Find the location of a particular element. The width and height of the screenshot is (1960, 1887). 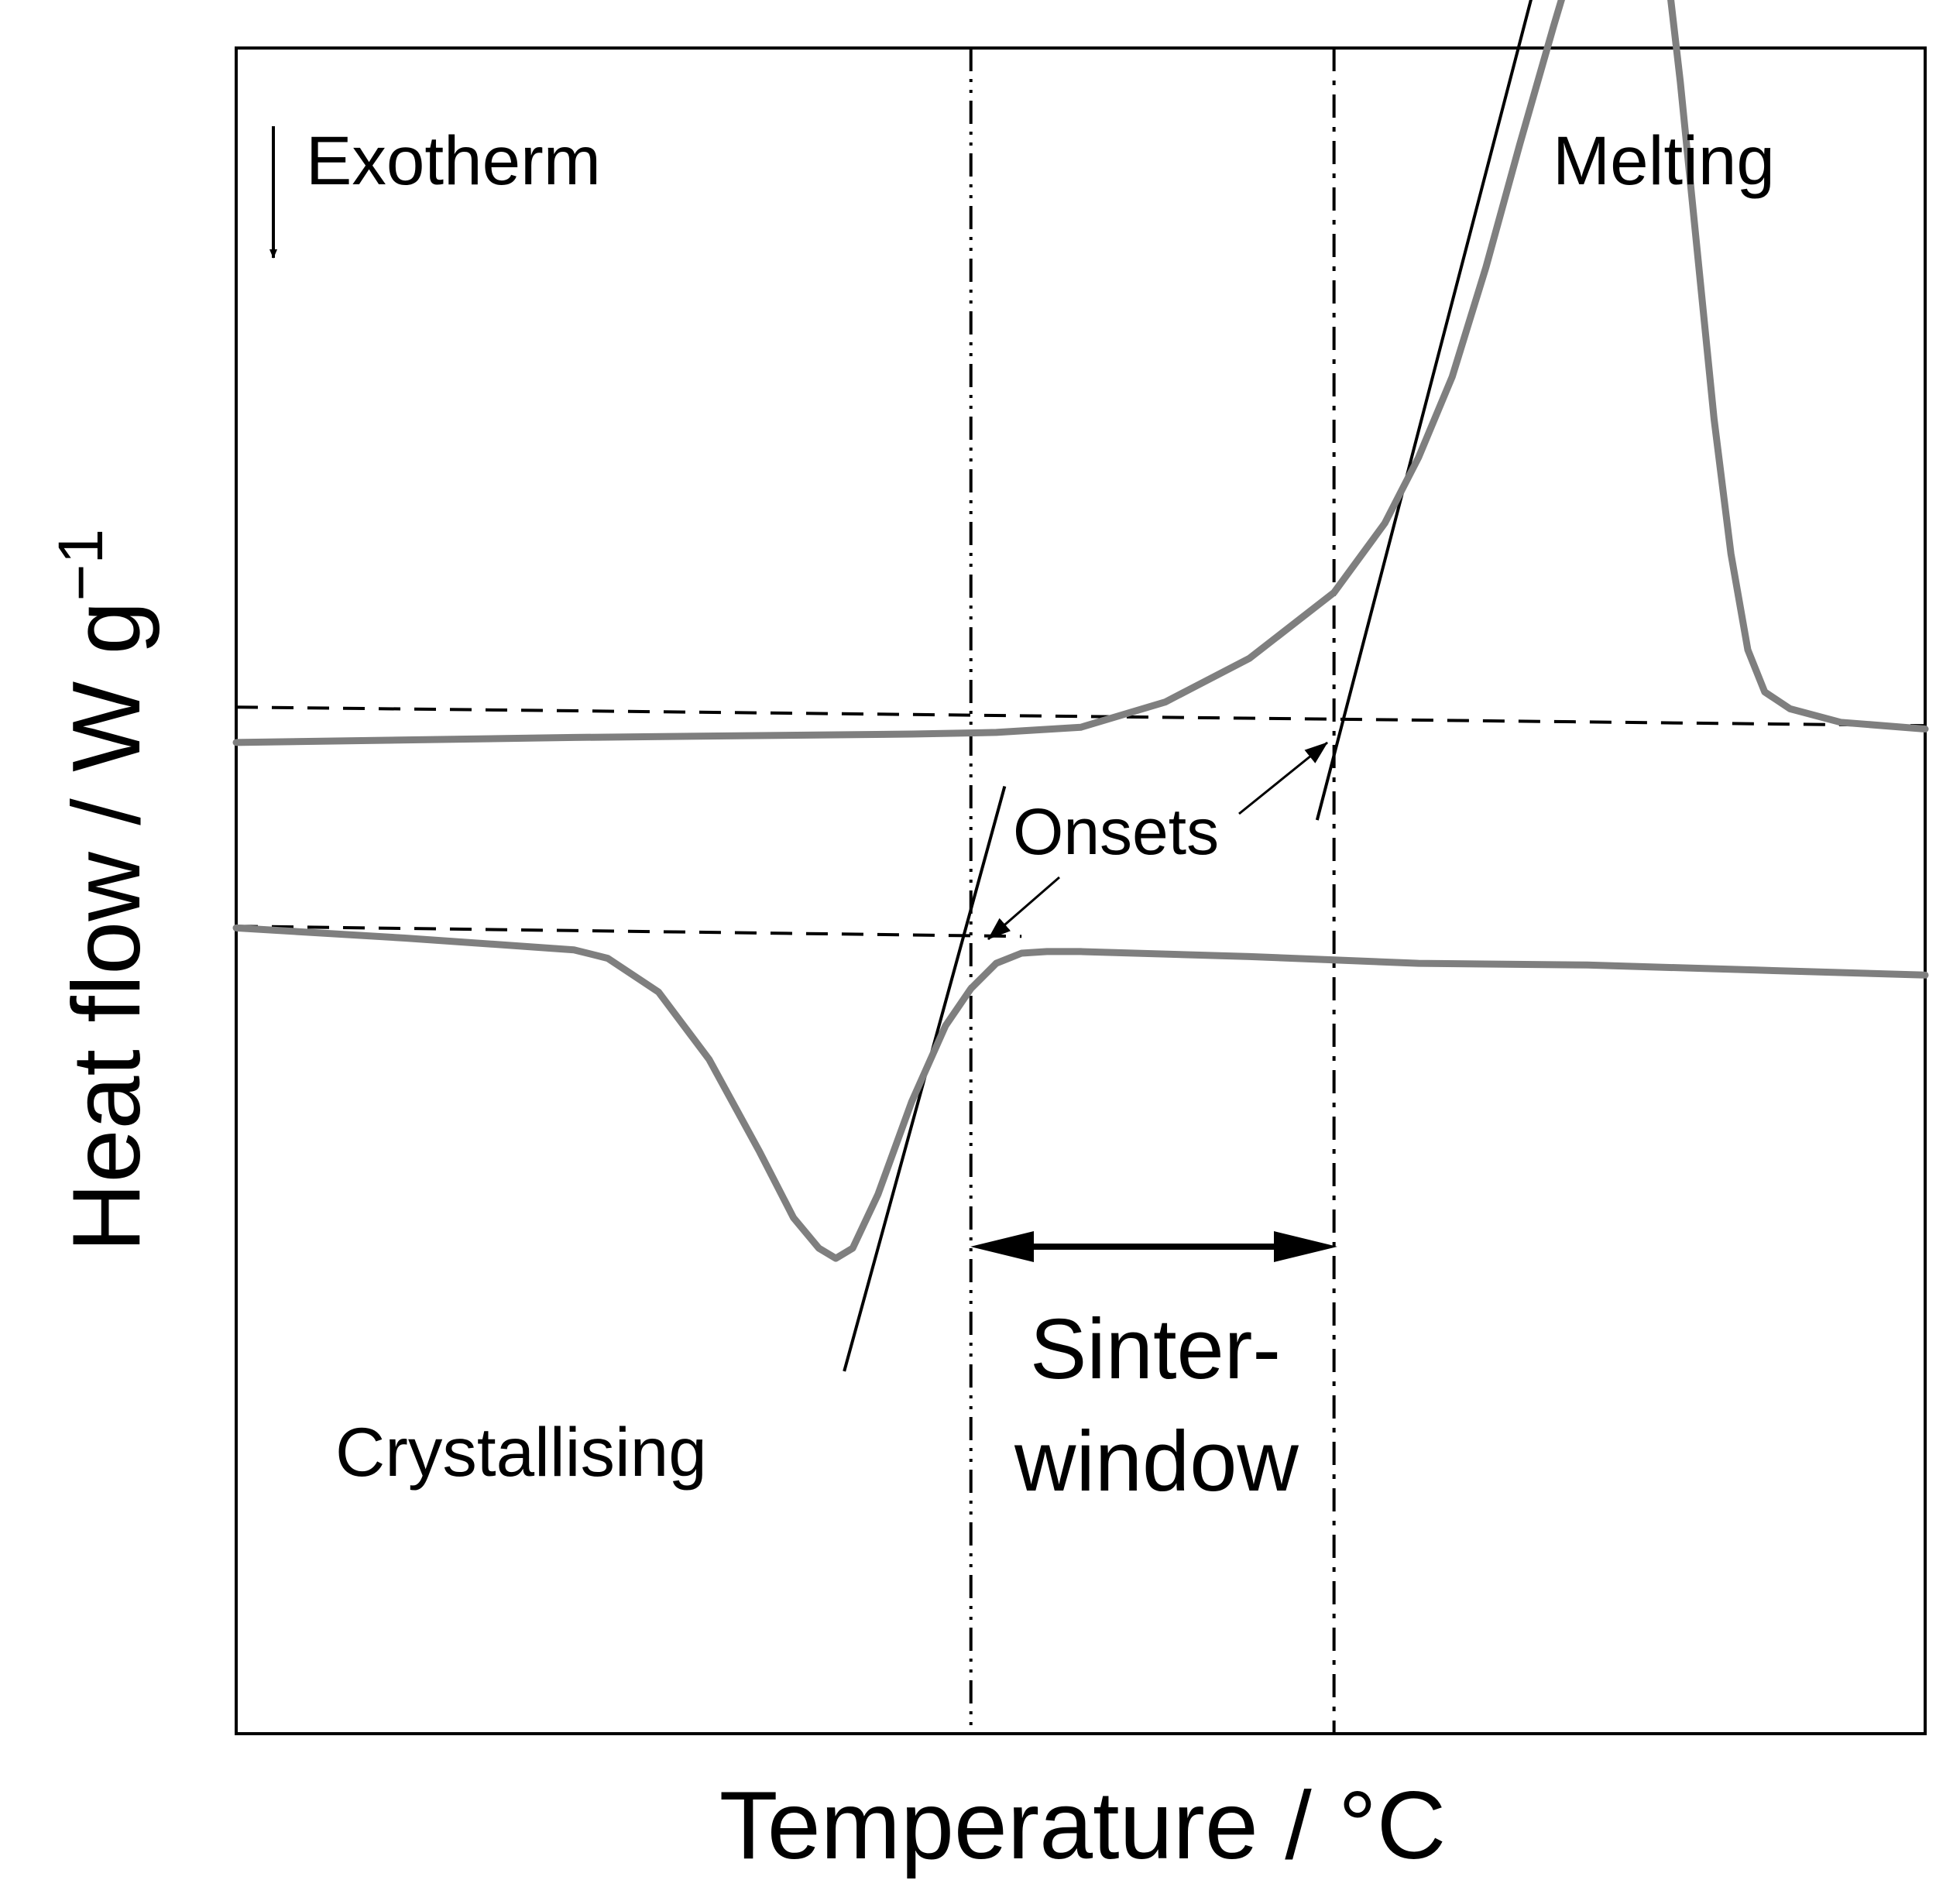

exotherm-label: Exotherm is located at coordinates (454, 160).